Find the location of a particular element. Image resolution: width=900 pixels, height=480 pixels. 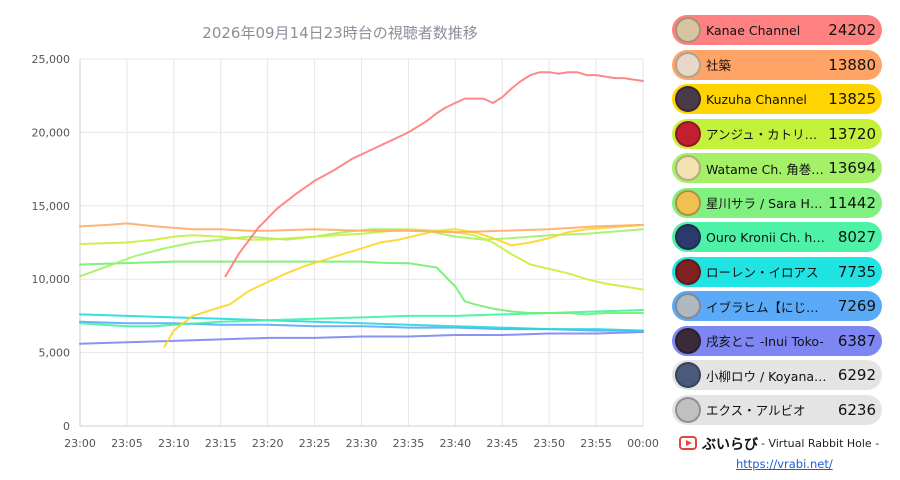

legend-name: Kanae Channel is located at coordinates (753, 30).